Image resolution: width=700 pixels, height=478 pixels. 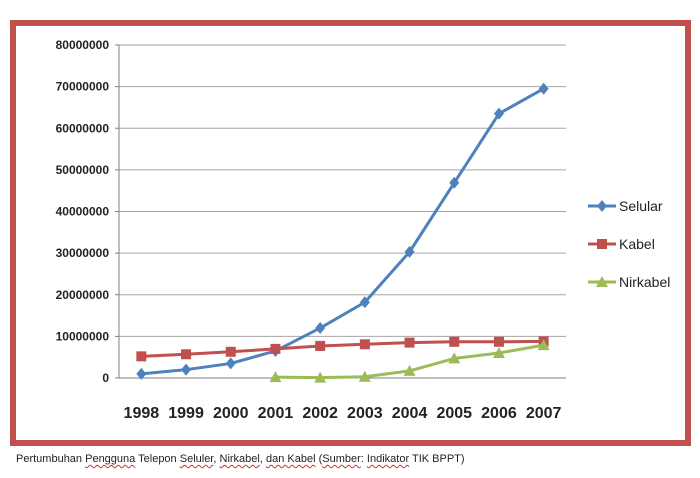 I want to click on y-tick-label: 30000000, so click(x=83, y=253).